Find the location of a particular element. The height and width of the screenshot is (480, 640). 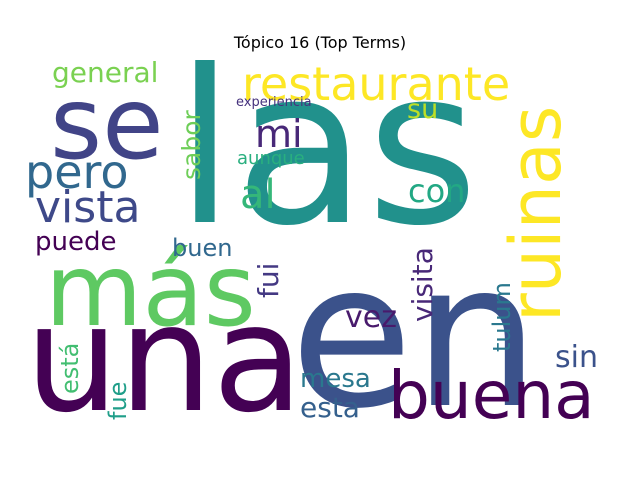

word-general: general is located at coordinates (105, 74).